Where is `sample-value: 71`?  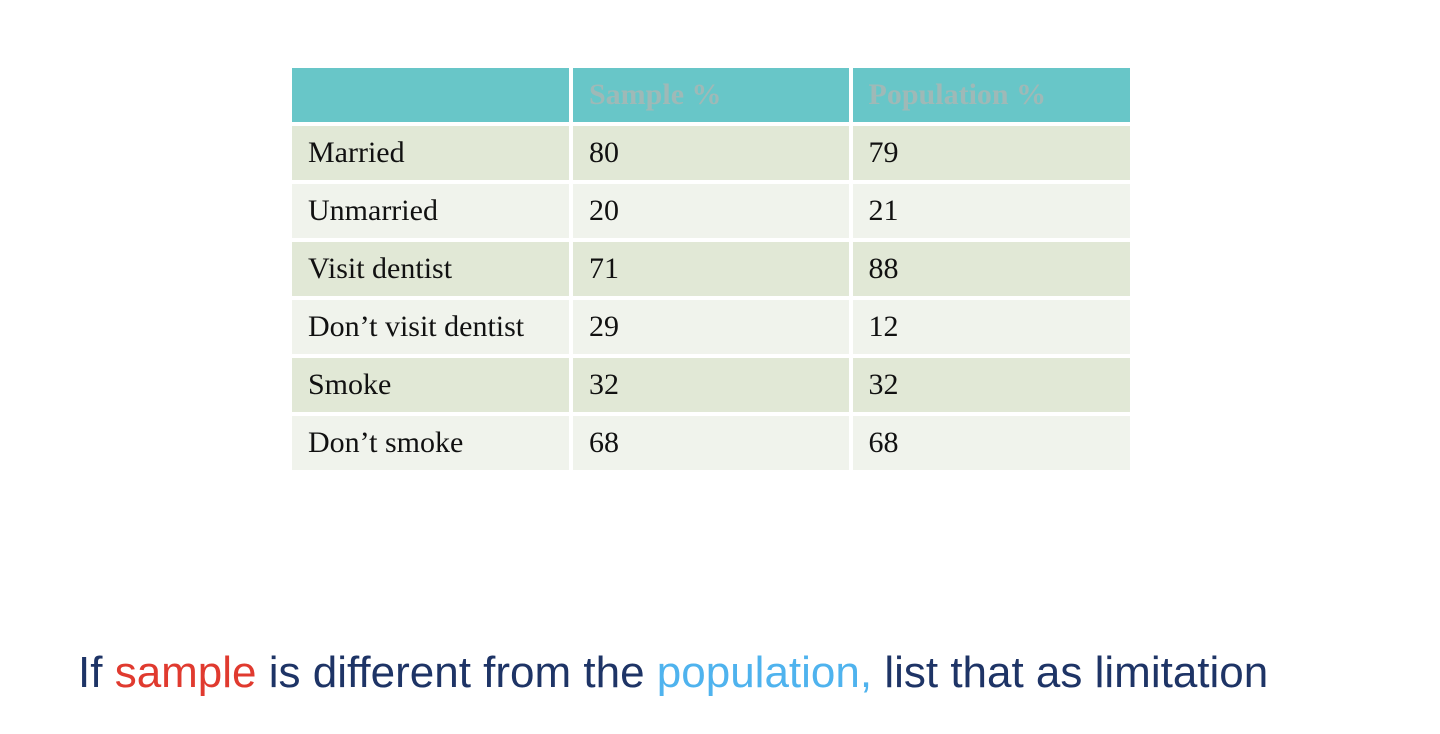 sample-value: 71 is located at coordinates (711, 269).